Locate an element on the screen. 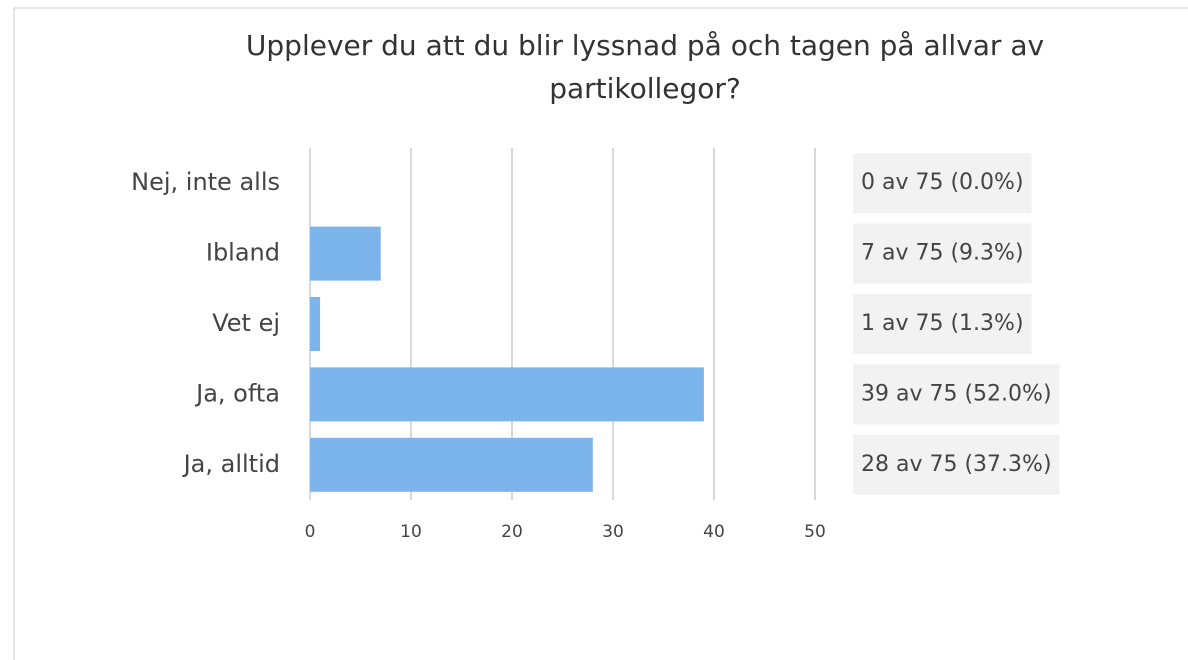  value-label: 0 av 75 (0.0%) is located at coordinates (942, 182).